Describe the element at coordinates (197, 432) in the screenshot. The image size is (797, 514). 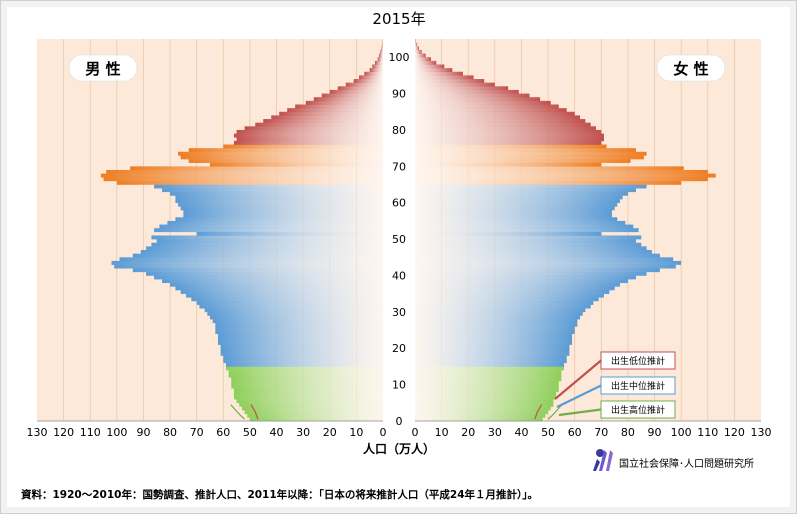
I see `x-tick-label-left: 70` at that location.